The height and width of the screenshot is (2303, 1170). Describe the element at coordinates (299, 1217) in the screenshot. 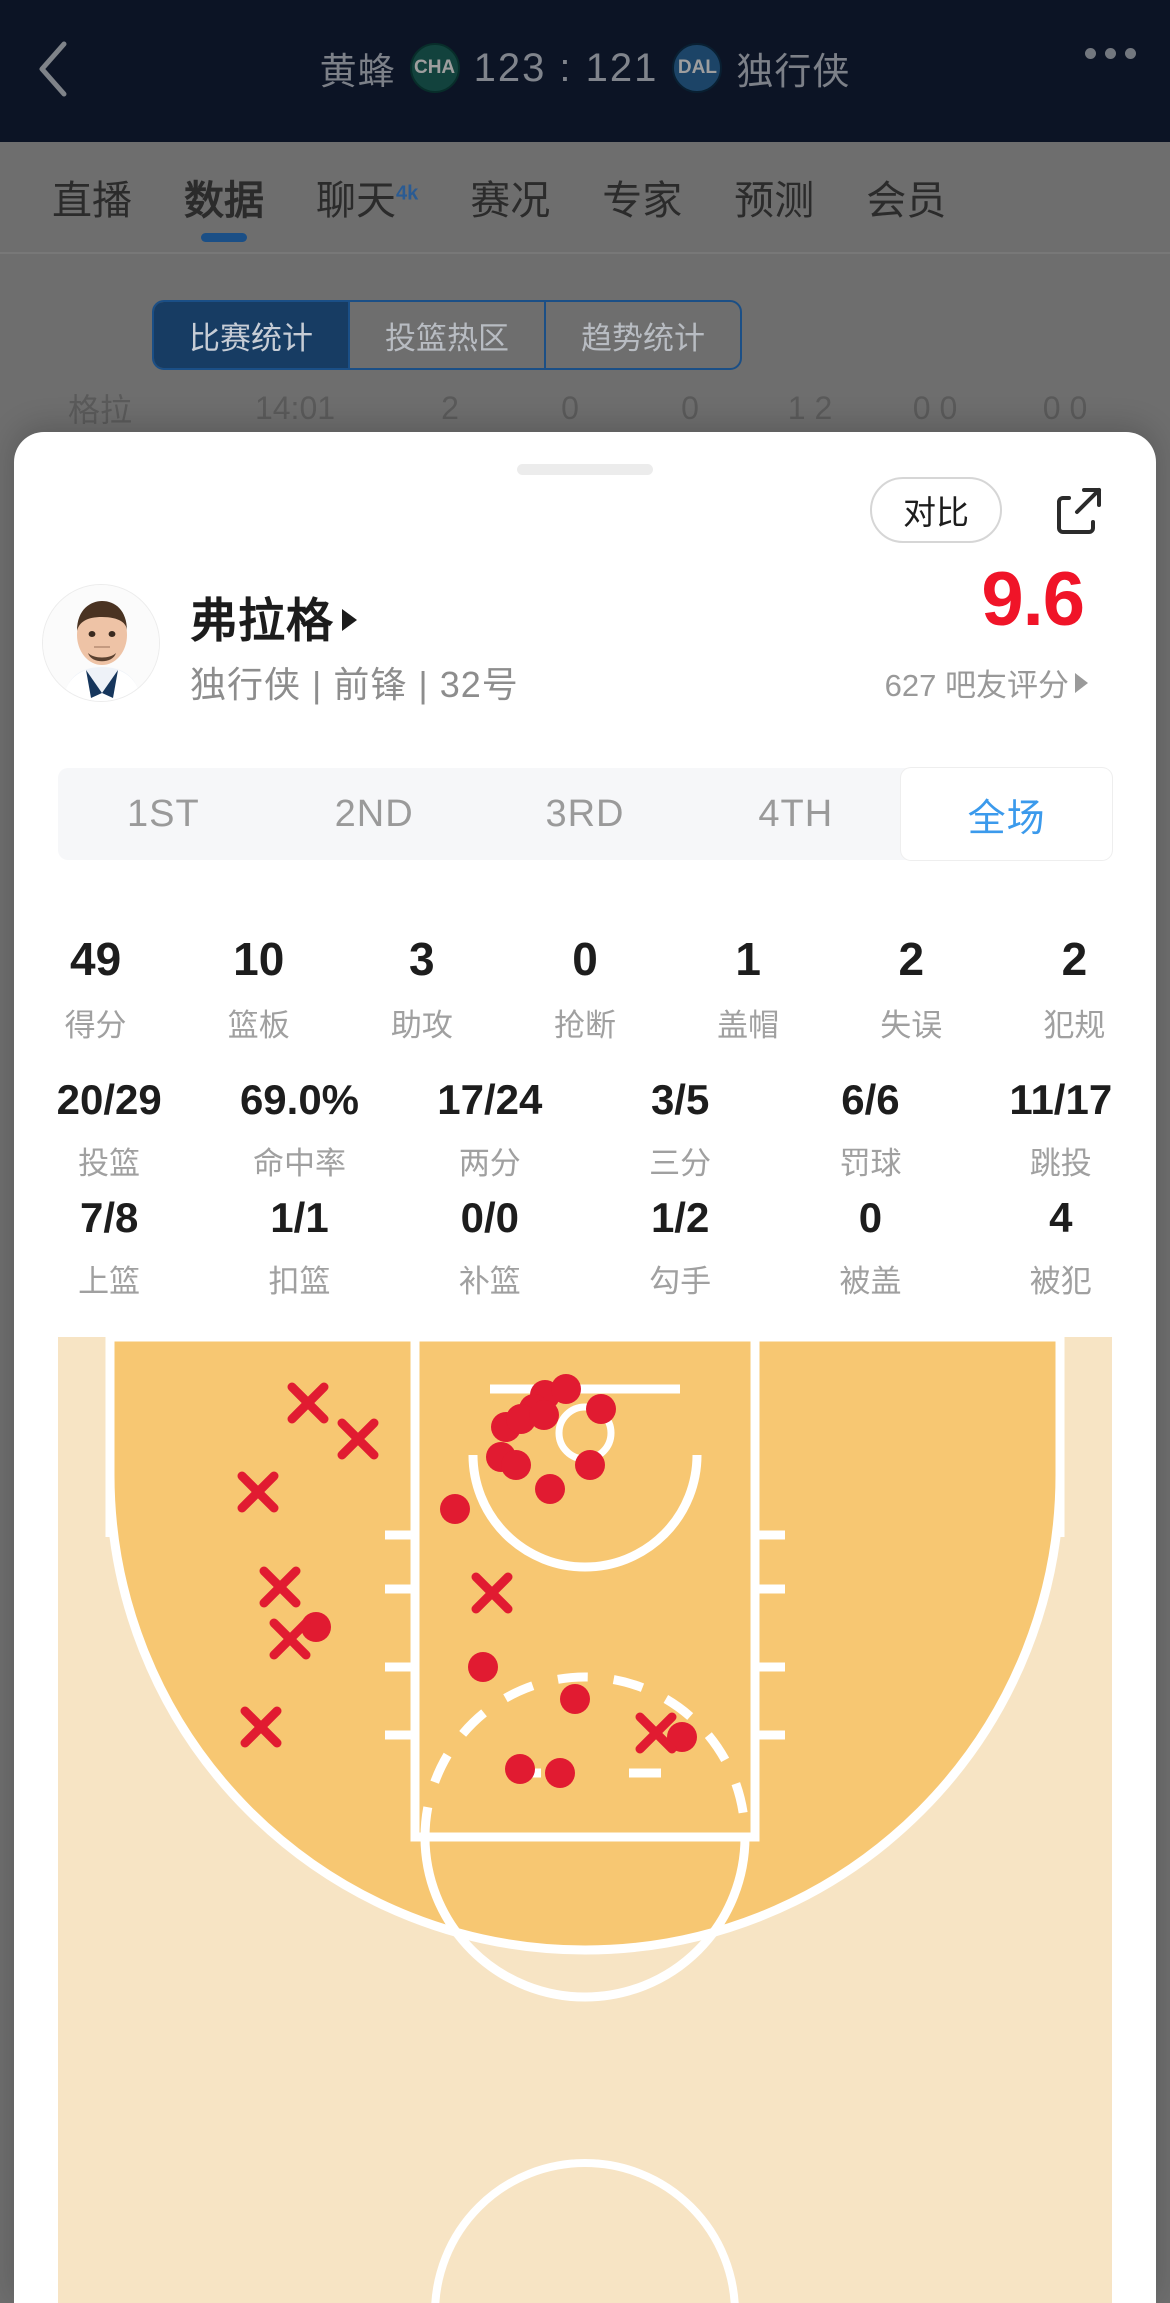

I see `stat-value: 1/1` at that location.